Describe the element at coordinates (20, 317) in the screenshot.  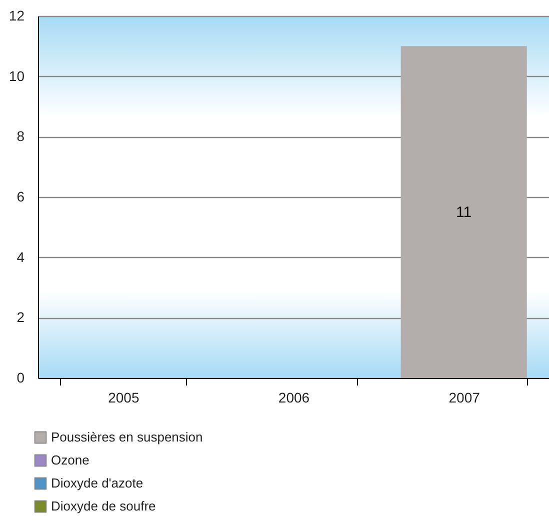
I see `y-tick-label: 2` at that location.